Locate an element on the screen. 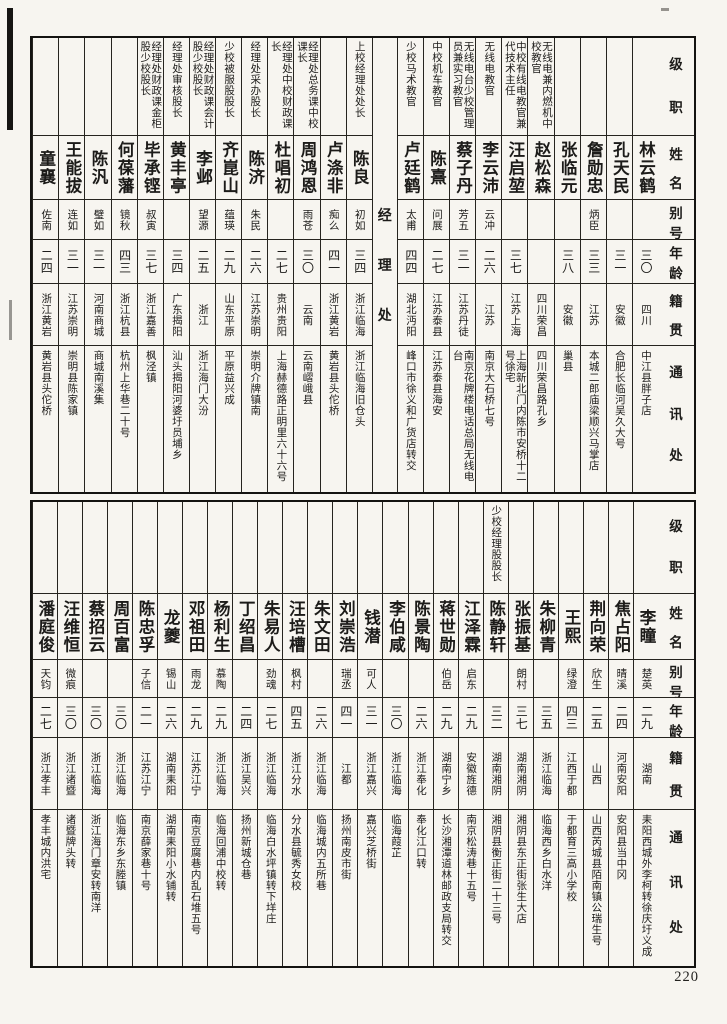  age-cell: 四三 is located at coordinates (124, 262).